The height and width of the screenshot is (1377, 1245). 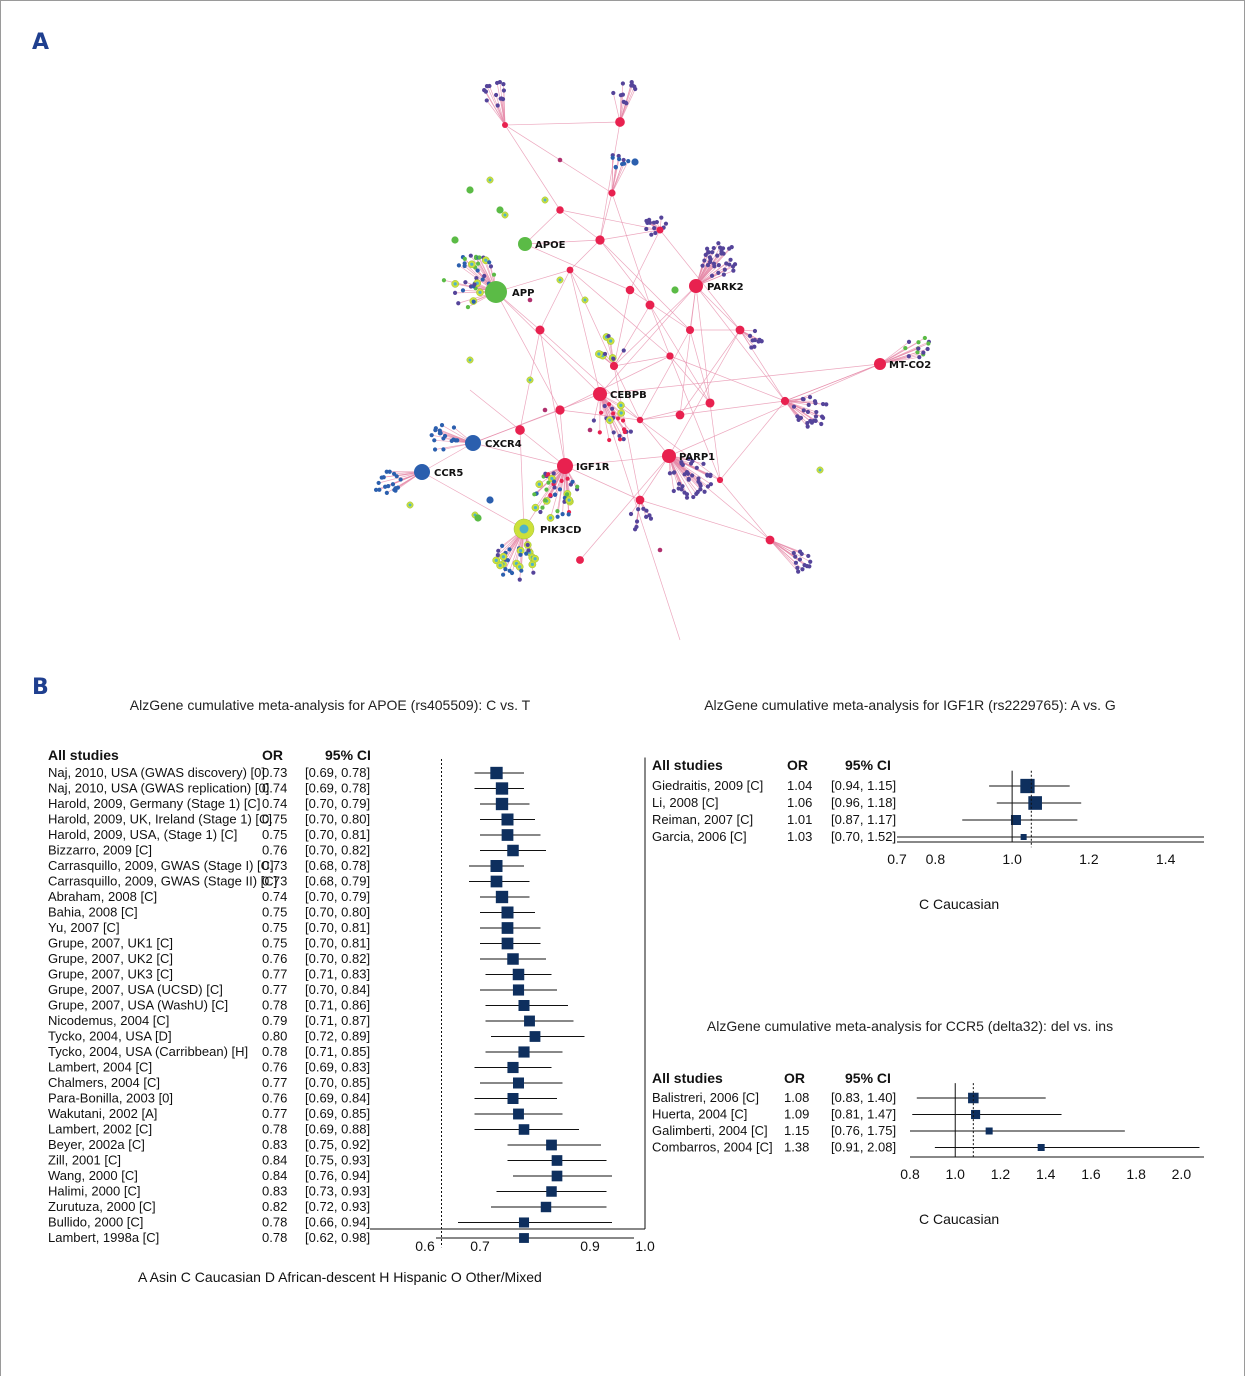 What do you see at coordinates (154, 803) in the screenshot?
I see `row-study-label: Harold, 2009, Germany (Stage 1) [C]` at bounding box center [154, 803].